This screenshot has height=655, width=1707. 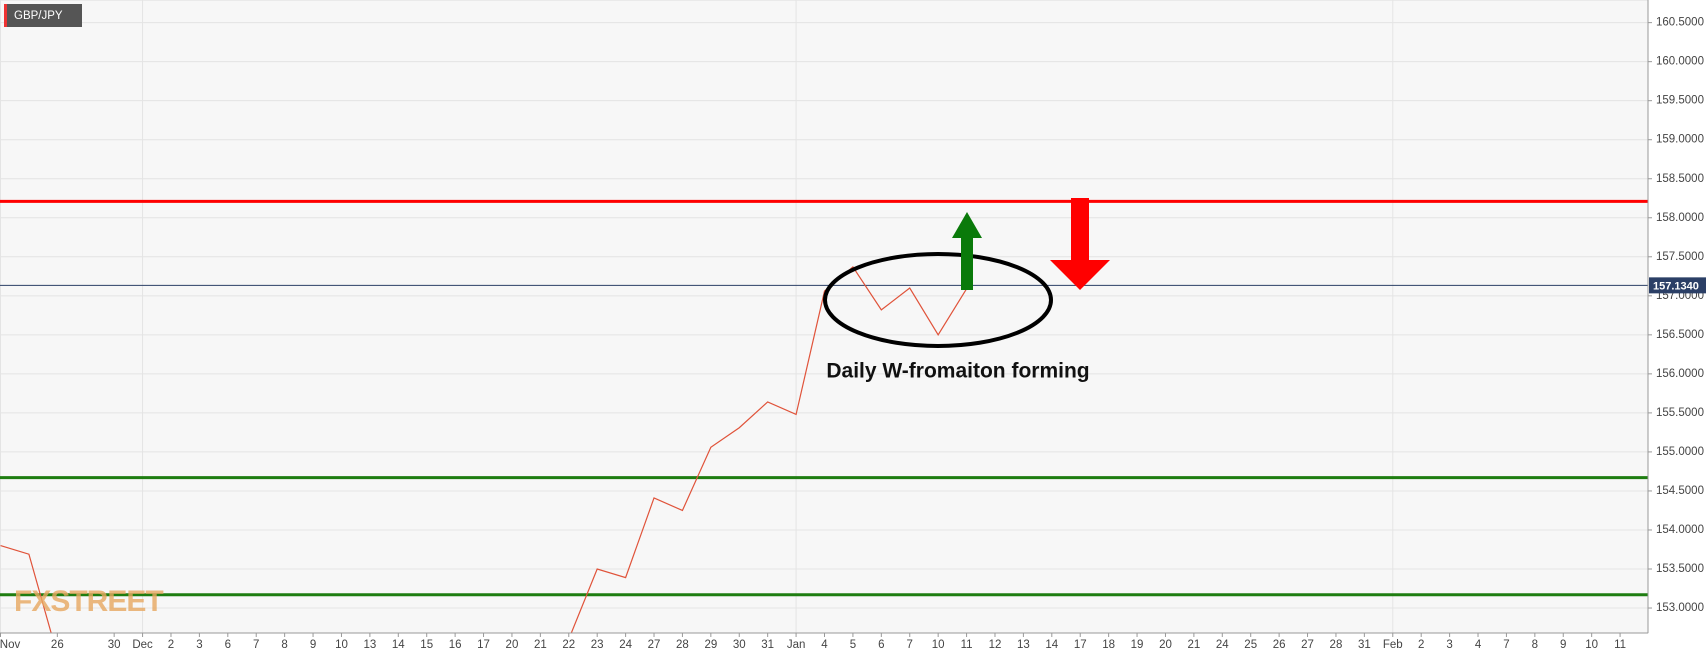 What do you see at coordinates (957, 371) in the screenshot?
I see `annotation: Daily W-fromaiton forming` at bounding box center [957, 371].